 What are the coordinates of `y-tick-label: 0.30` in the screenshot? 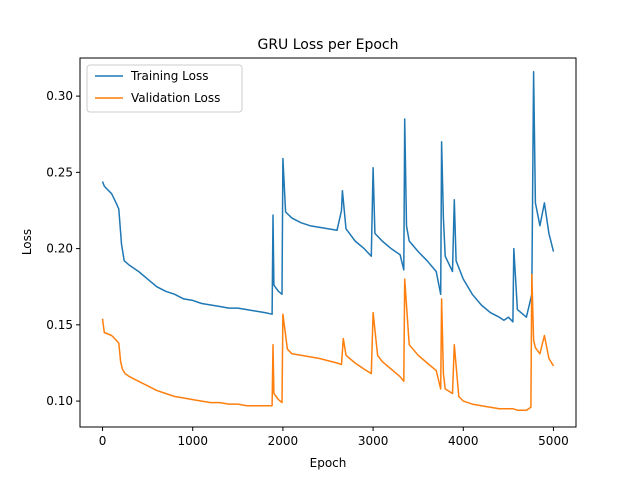 It's located at (59, 96).